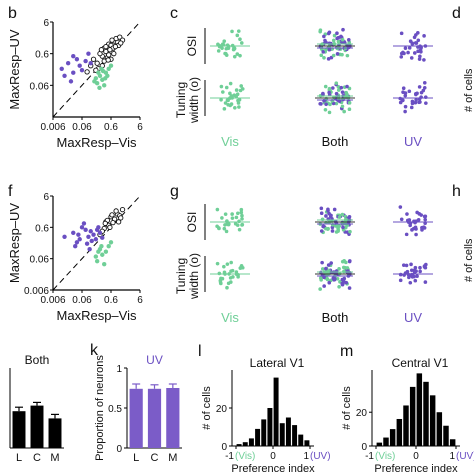 The height and width of the screenshot is (474, 474). What do you see at coordinates (416, 94) in the screenshot?
I see `strip-dot-uv-tuning-c` at bounding box center [416, 94].